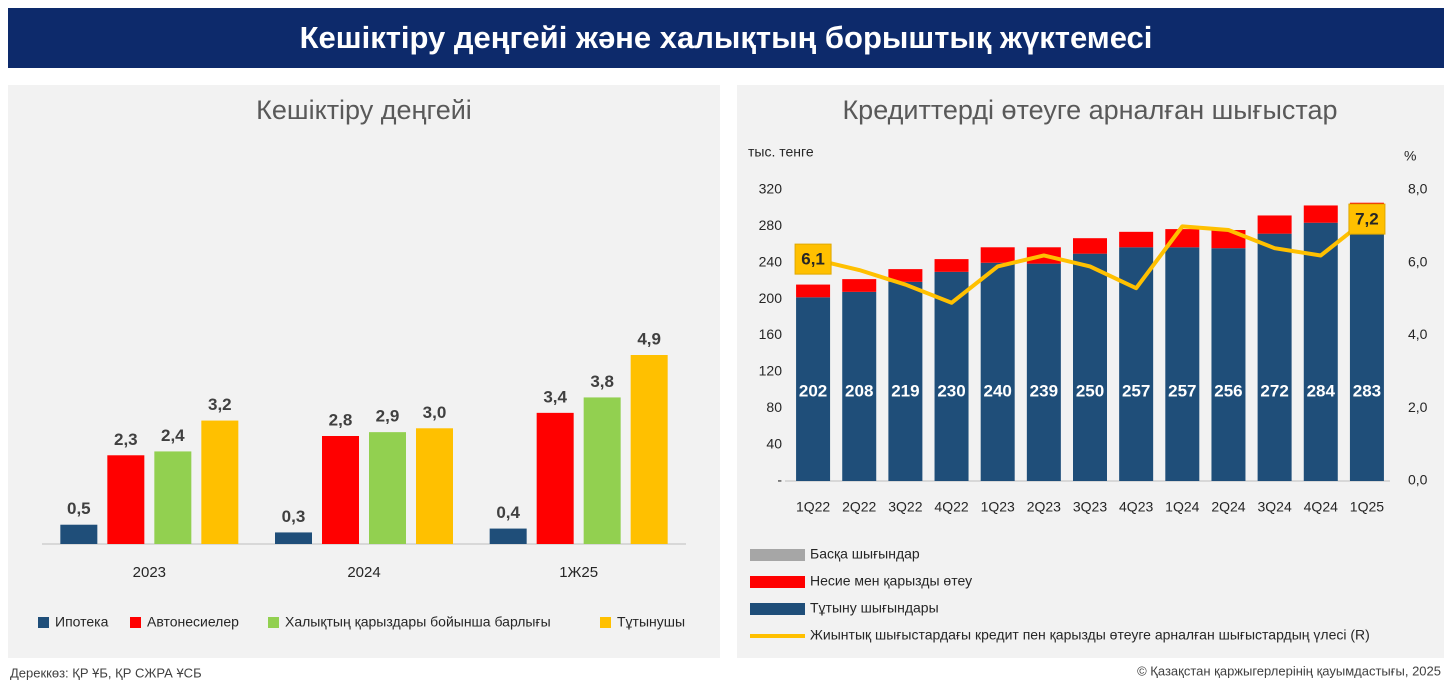 The image size is (1451, 686). Describe the element at coordinates (905, 507) in the screenshot. I see `x-tick-label: 3Q22` at that location.